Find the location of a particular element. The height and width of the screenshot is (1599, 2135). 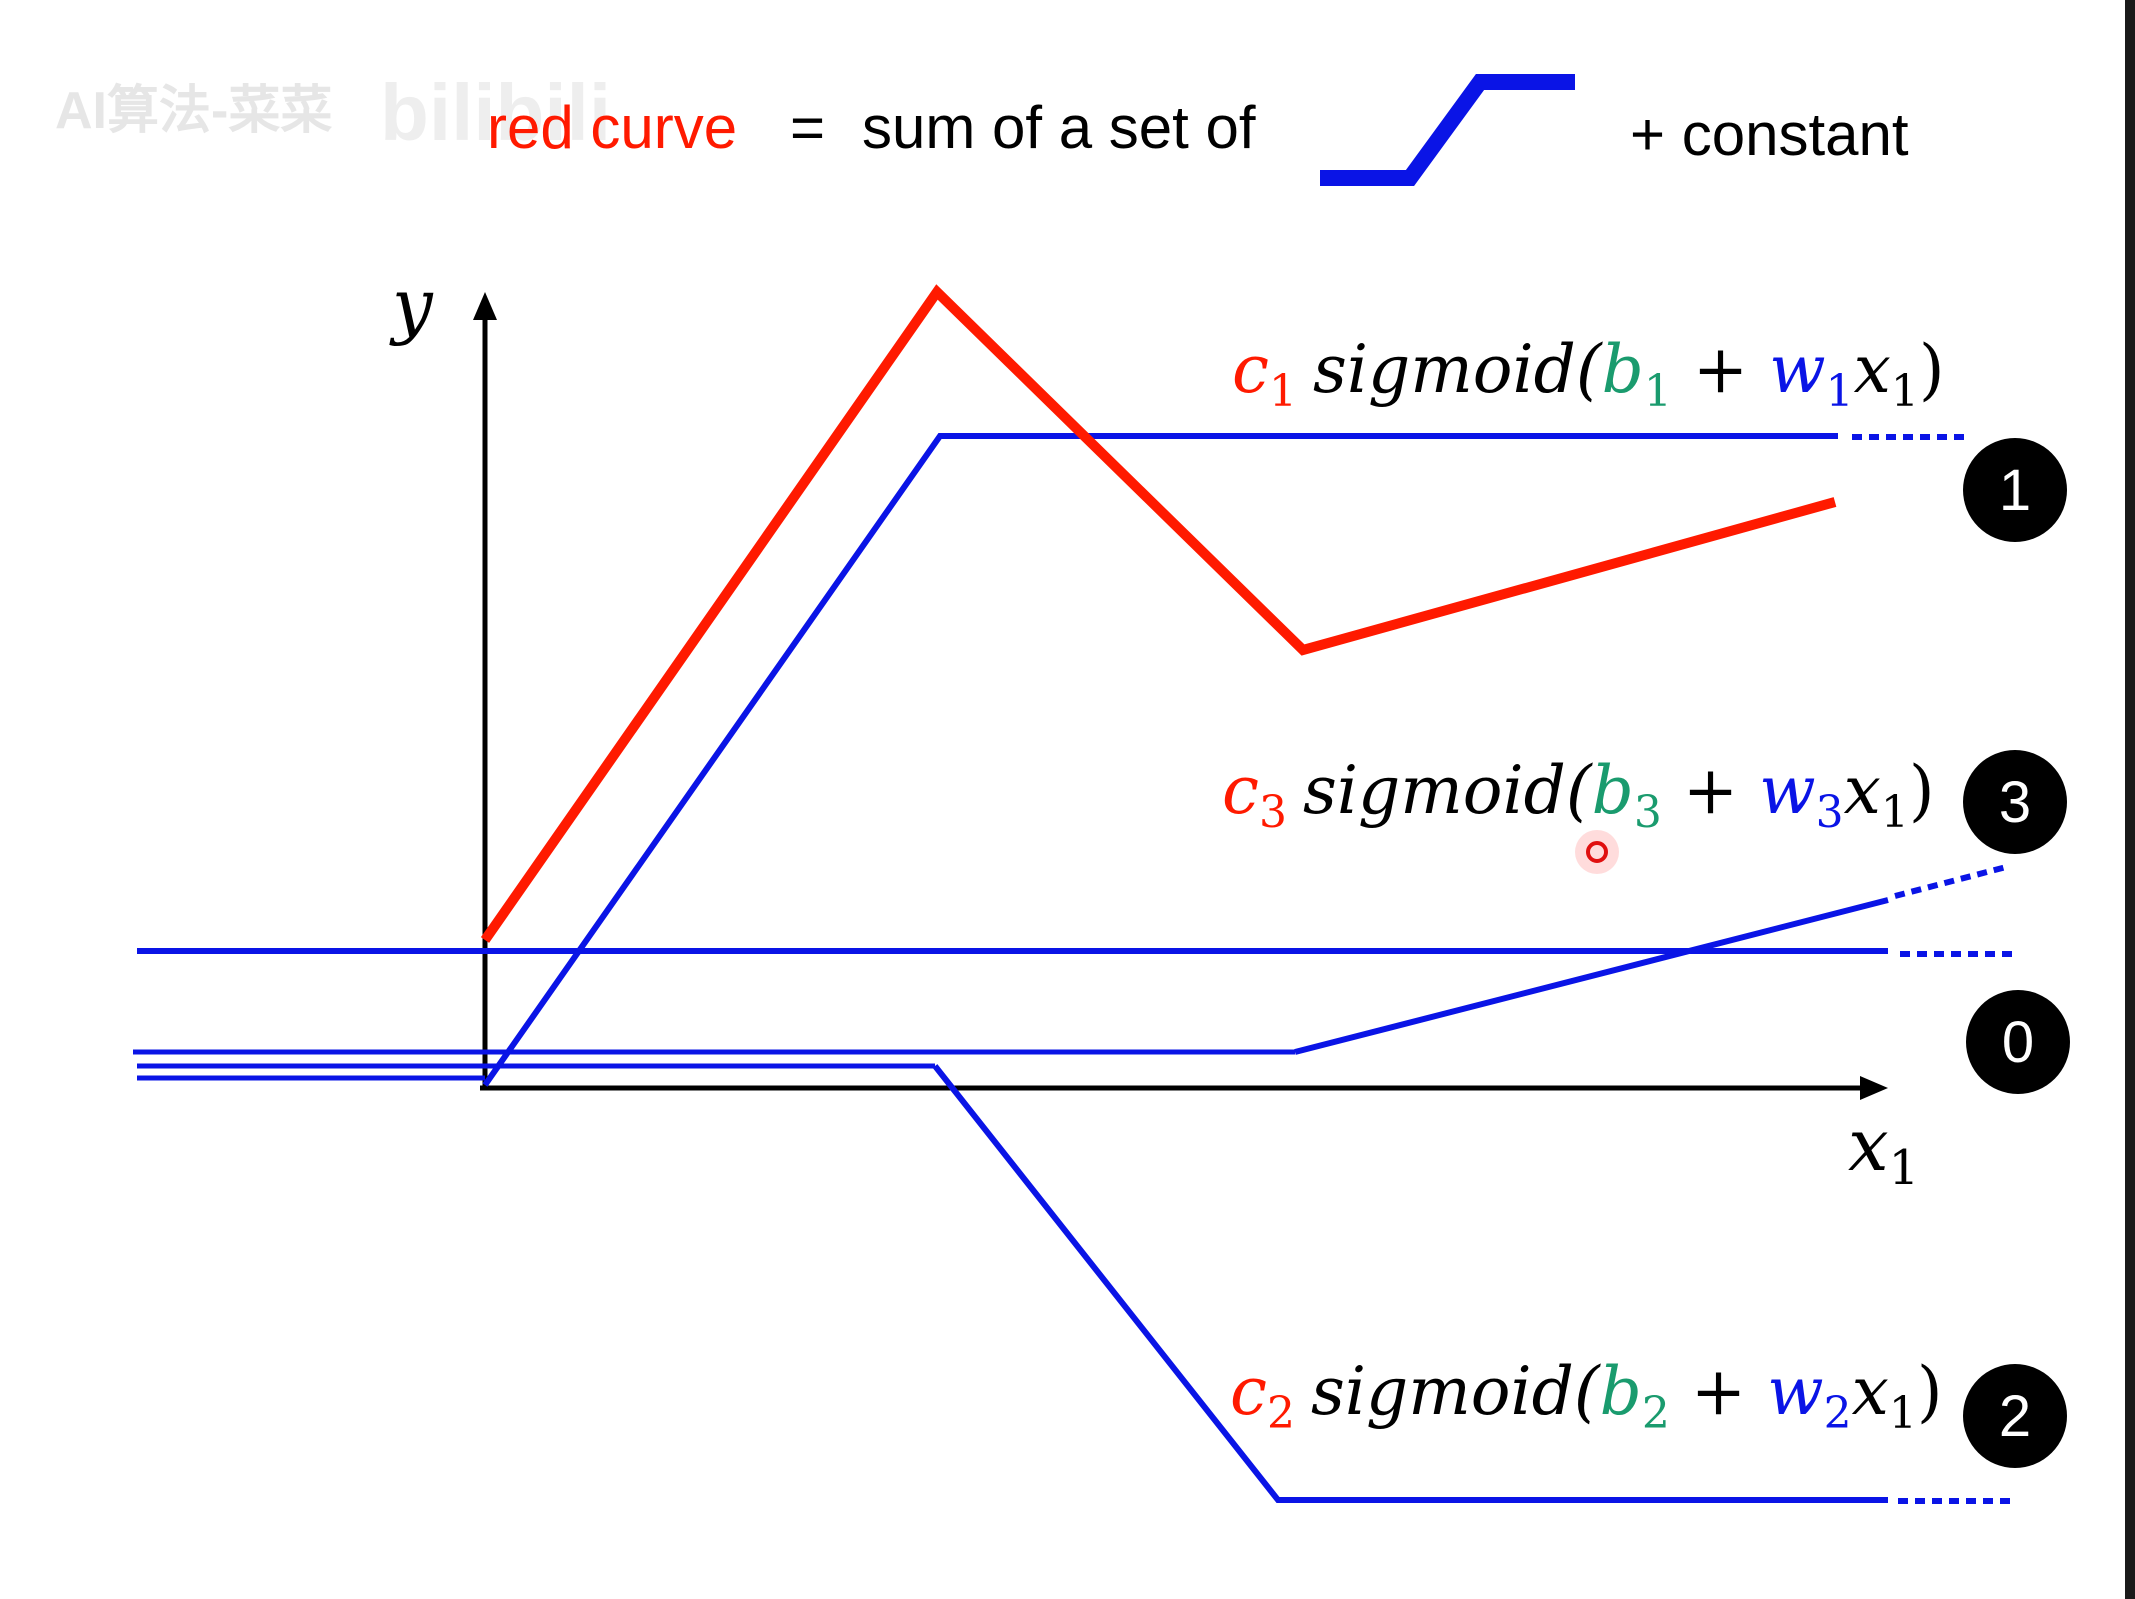

right-edge-bar is located at coordinates (2130, 799).